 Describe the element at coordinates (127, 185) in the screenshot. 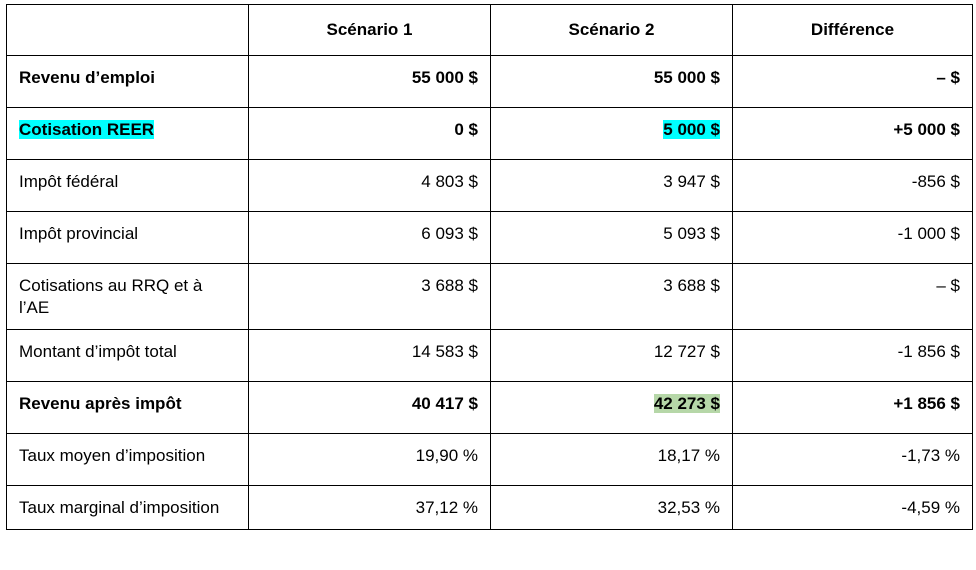

I see `row-label: Impôt fédéral` at that location.